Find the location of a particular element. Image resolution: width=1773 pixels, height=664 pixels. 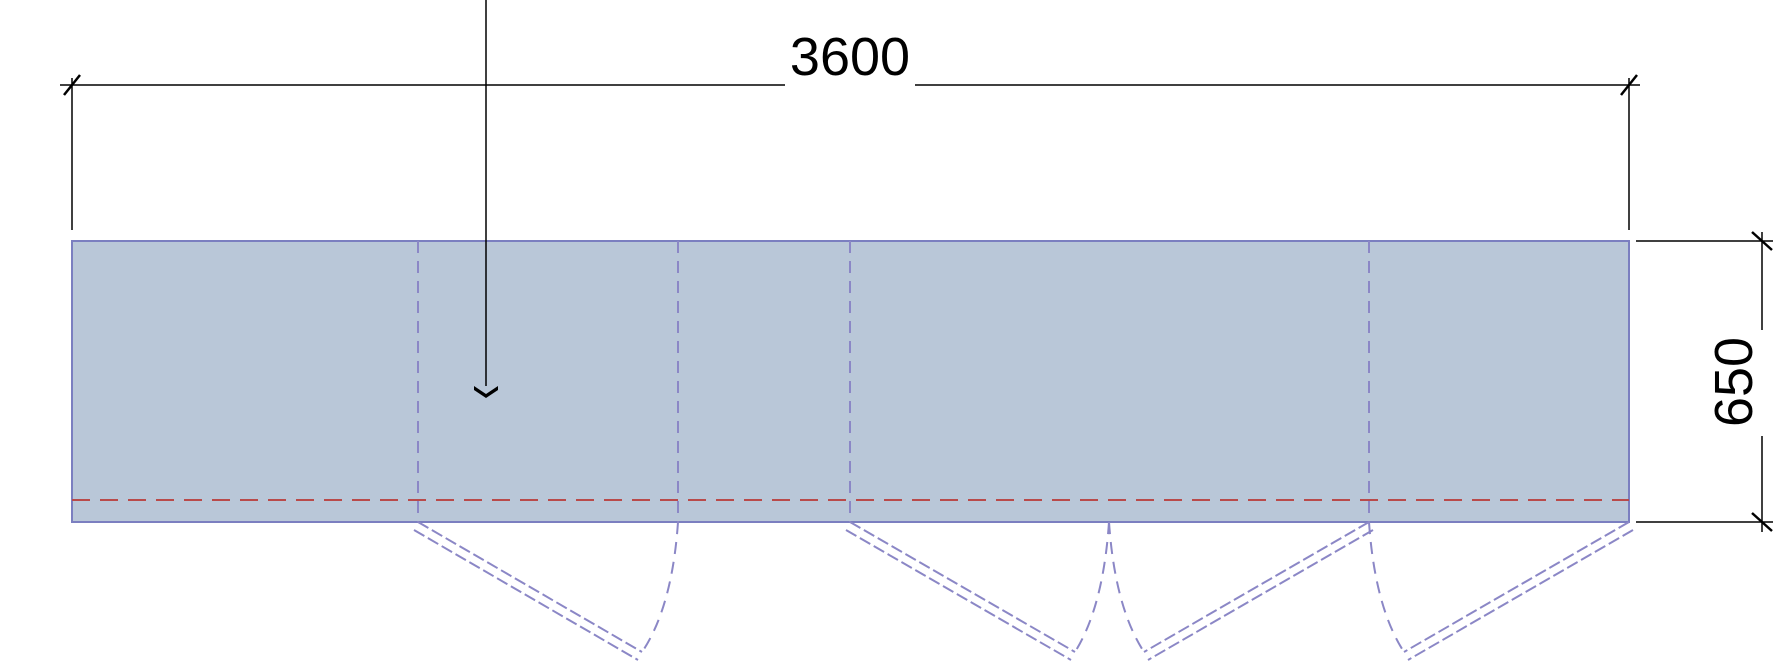

depth-dimension is located at coordinates (1704, 381).